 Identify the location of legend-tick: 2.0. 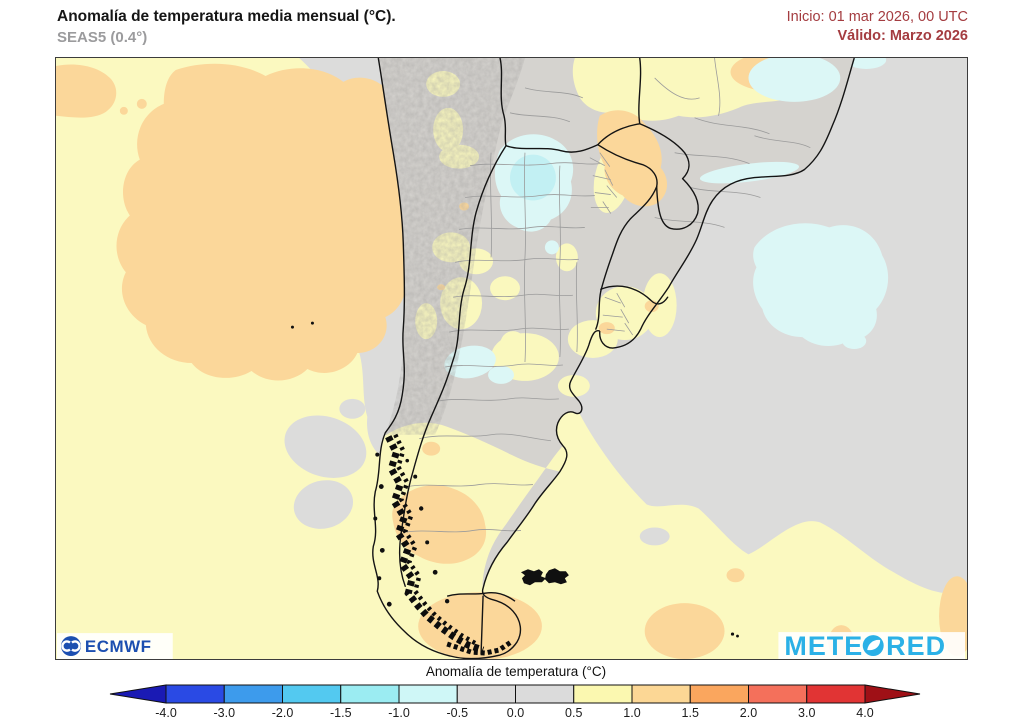
(748, 713).